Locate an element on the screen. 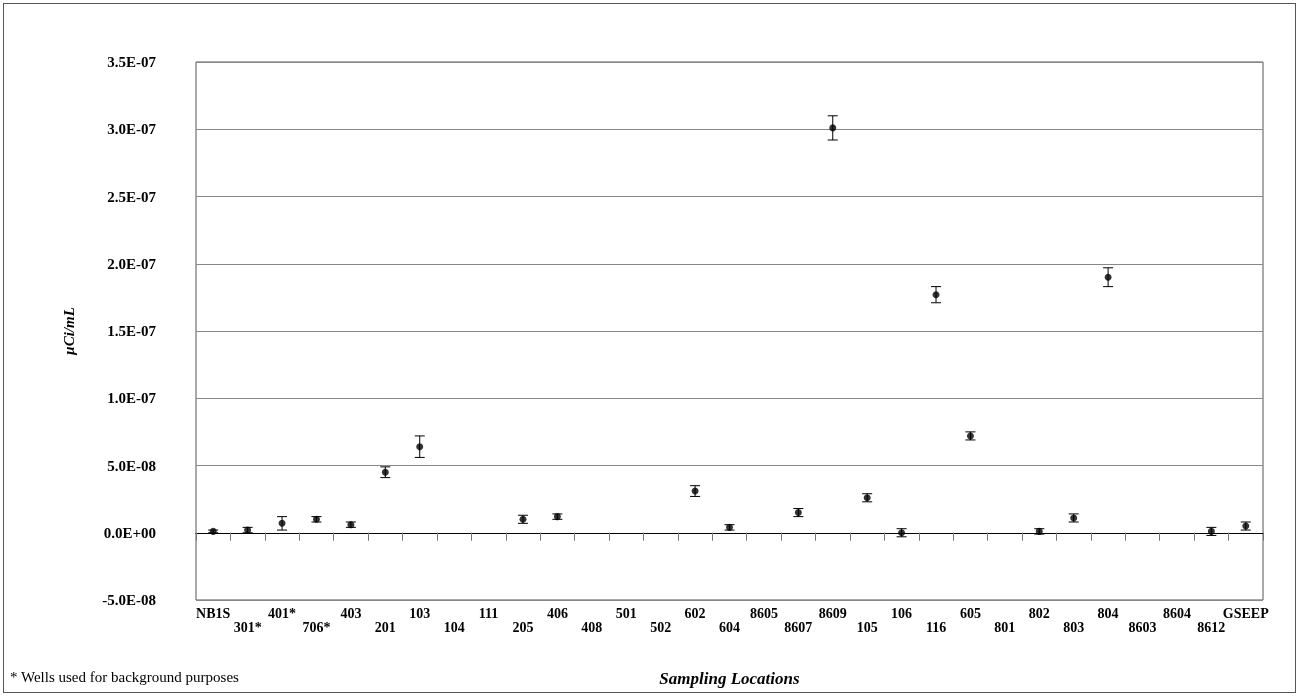  y-axis-title: µCi/mL is located at coordinates (68, 331).